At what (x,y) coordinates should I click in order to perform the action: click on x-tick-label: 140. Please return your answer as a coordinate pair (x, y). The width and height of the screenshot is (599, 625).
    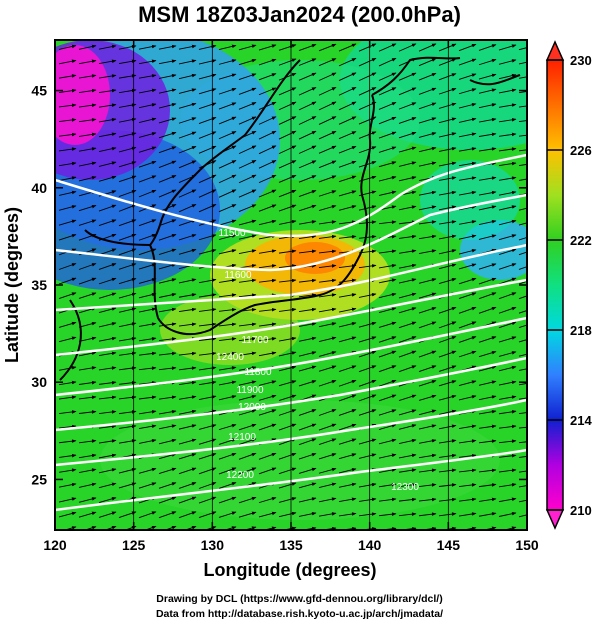
    Looking at the image, I should click on (370, 545).